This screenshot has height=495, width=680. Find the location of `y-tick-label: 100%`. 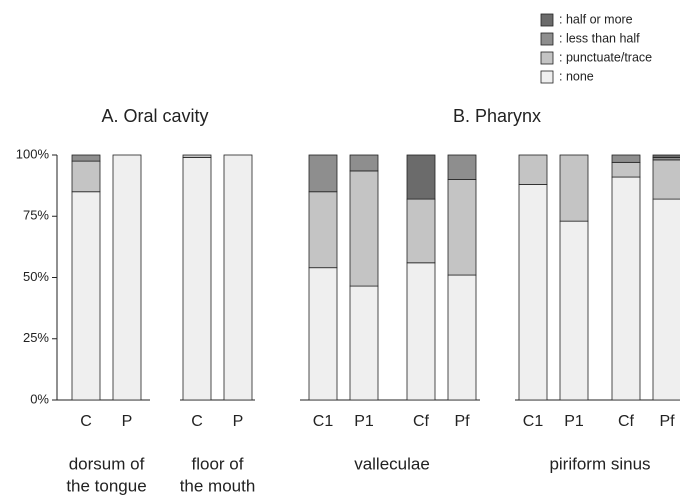

y-tick-label: 100% is located at coordinates (33, 153).